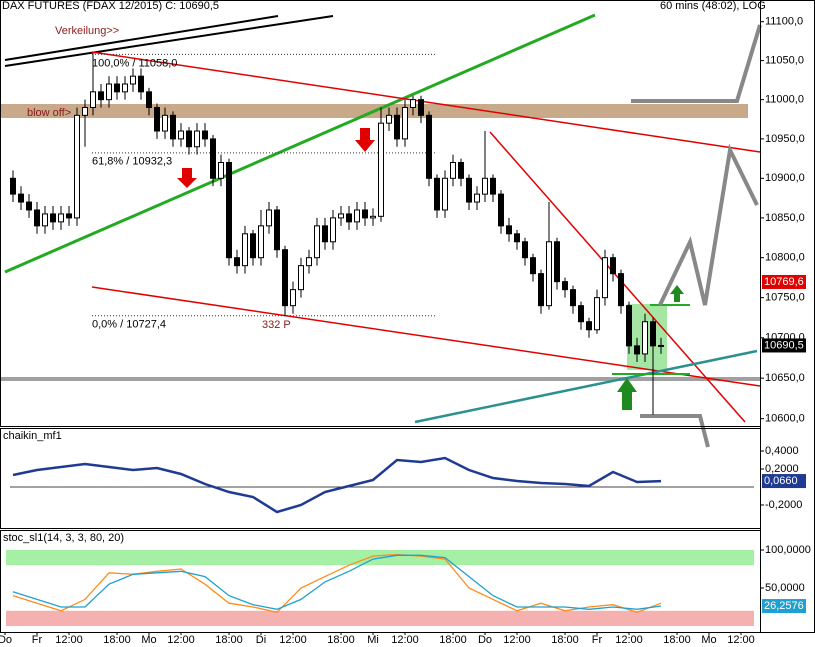 Image resolution: width=815 pixels, height=647 pixels. I want to click on header-timeframe: 60 mins (48:02), LOG, so click(713, 6).